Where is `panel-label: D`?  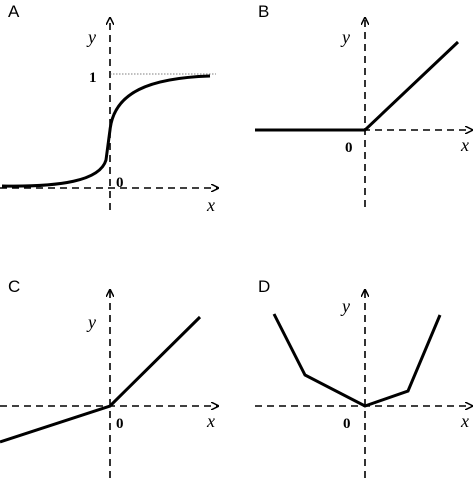
panel-label: D is located at coordinates (264, 286).